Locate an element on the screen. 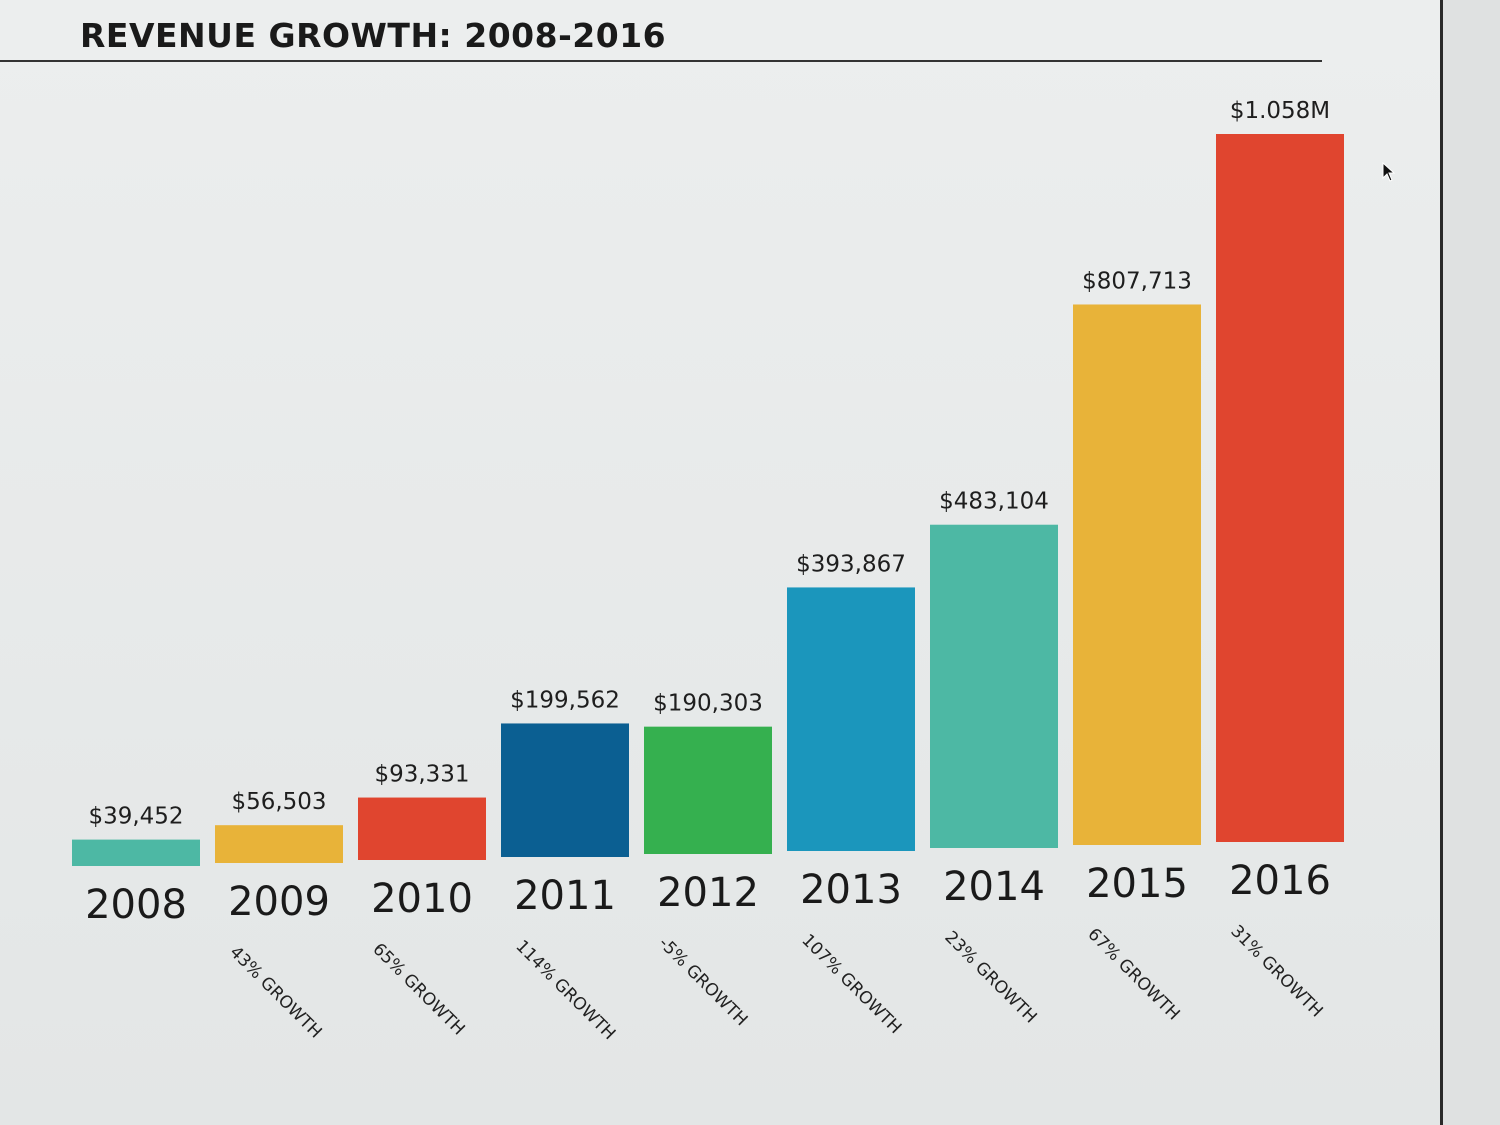 The height and width of the screenshot is (1125, 1500). growth-label-2013: 107% GROWTH is located at coordinates (851, 984).